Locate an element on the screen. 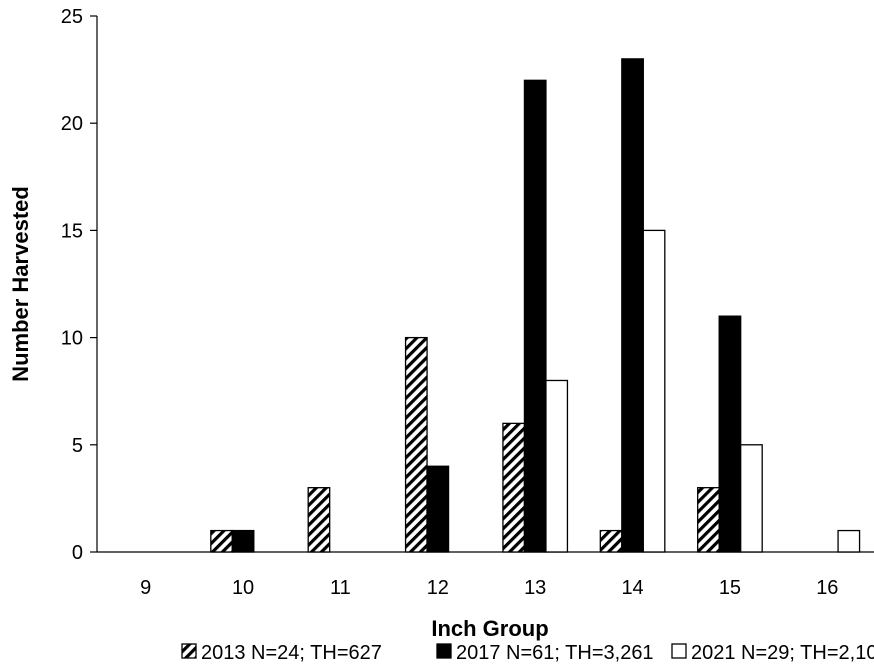  y-tick-label: 0 is located at coordinates (77, 553).